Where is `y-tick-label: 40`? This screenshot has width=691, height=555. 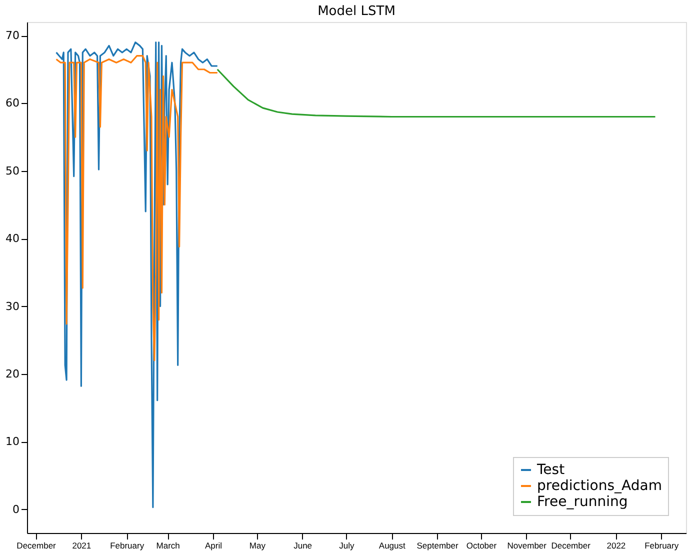 y-tick-label: 40 is located at coordinates (13, 239).